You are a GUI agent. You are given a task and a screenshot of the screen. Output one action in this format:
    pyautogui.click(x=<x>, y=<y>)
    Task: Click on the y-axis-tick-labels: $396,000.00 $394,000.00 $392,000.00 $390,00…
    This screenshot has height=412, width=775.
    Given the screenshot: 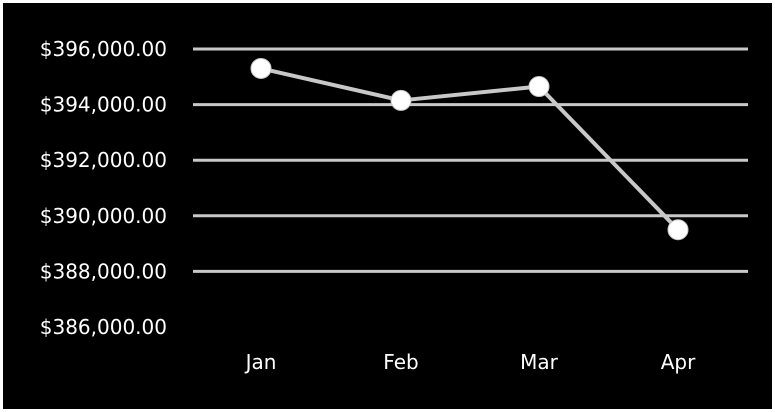 What is the action you would take?
    pyautogui.click(x=103, y=188)
    